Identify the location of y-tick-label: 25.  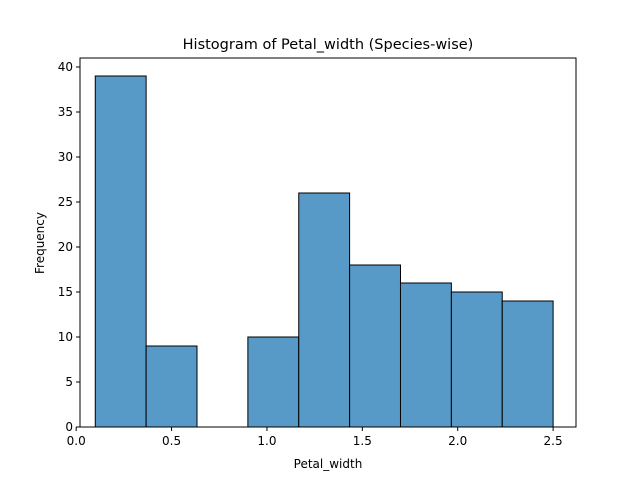
(65, 202).